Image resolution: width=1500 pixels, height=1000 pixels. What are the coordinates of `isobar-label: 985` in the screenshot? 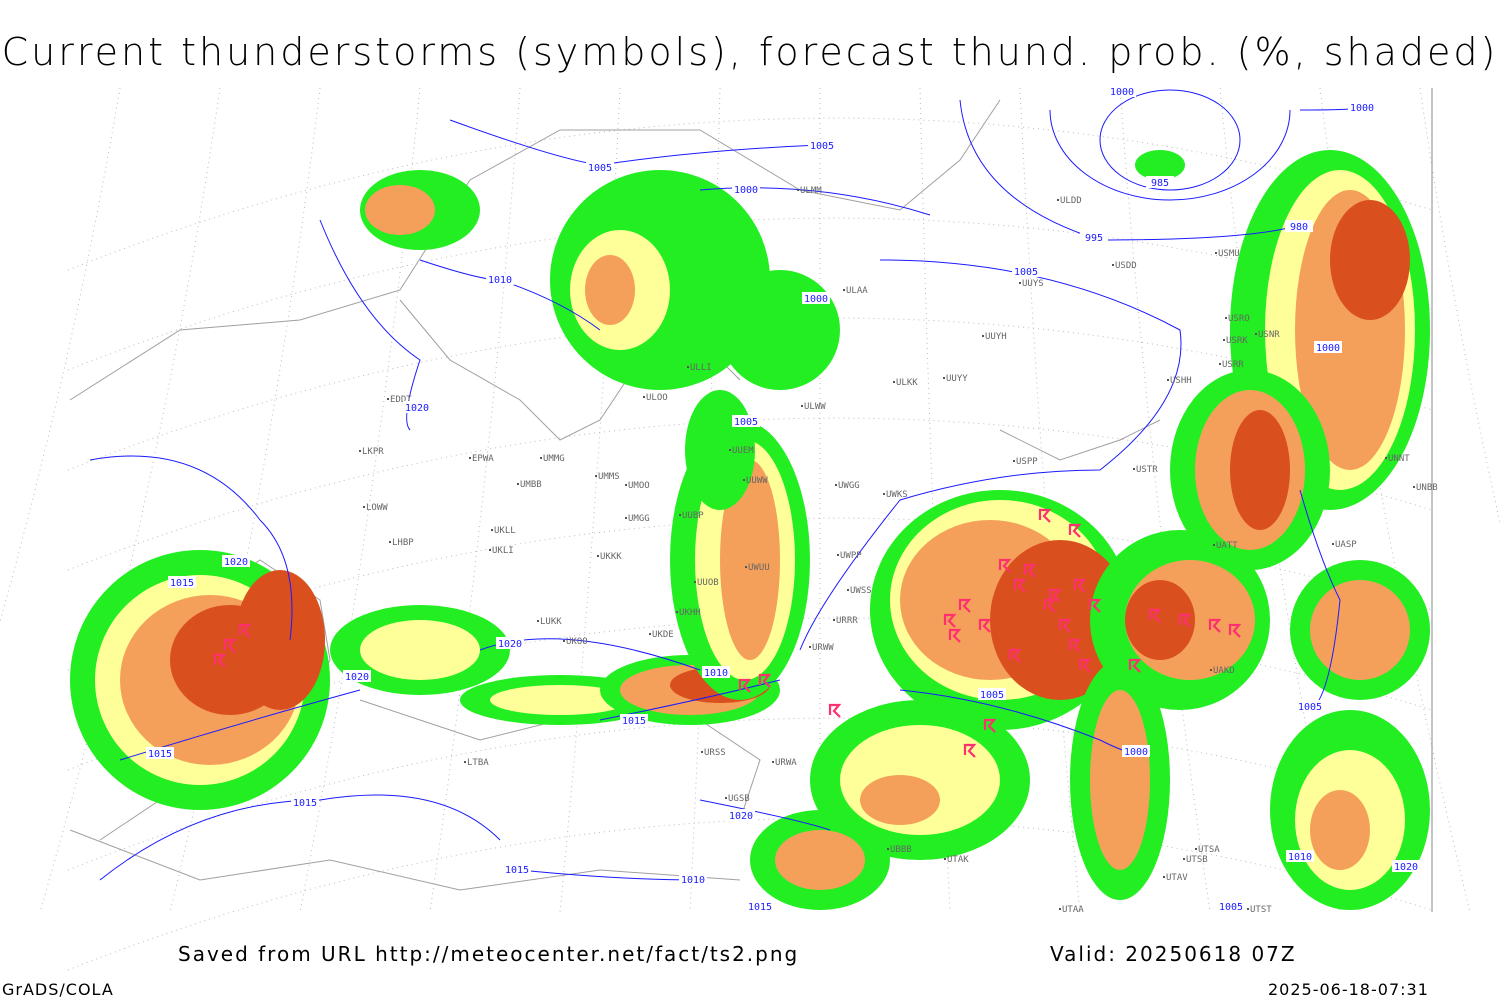 It's located at (1160, 183).